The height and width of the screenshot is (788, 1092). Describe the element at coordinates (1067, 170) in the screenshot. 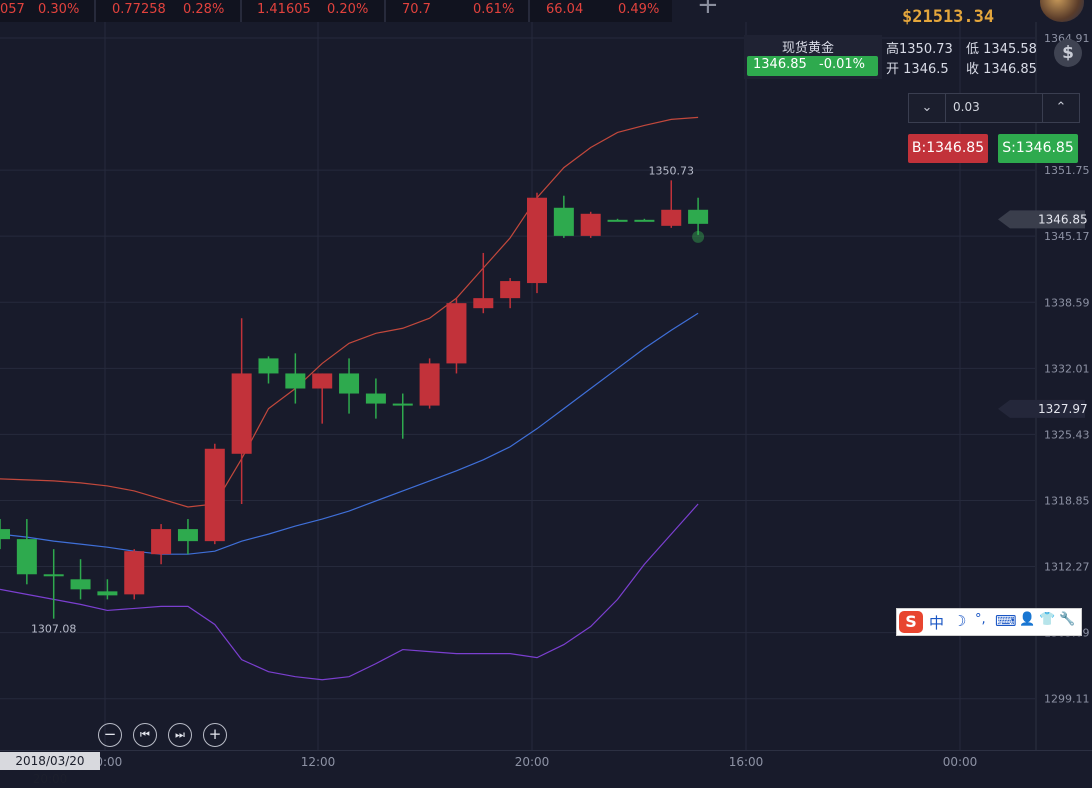

I see `price-tick-label: 1351.75` at that location.